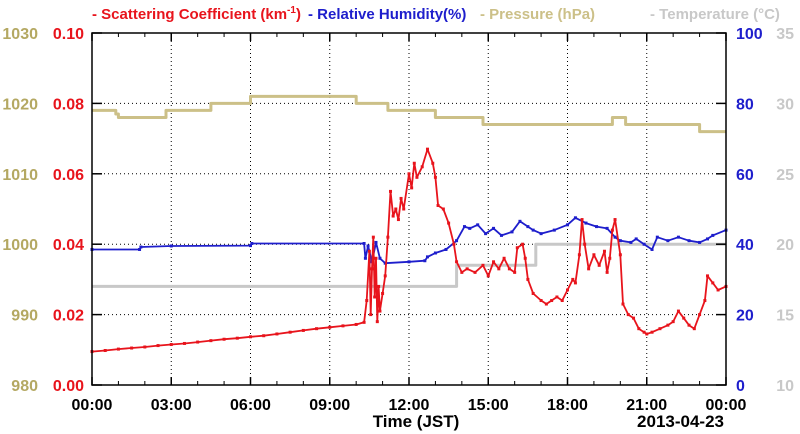  What do you see at coordinates (740, 386) in the screenshot?
I see `y-tick-label-humidity: 0` at bounding box center [740, 386].